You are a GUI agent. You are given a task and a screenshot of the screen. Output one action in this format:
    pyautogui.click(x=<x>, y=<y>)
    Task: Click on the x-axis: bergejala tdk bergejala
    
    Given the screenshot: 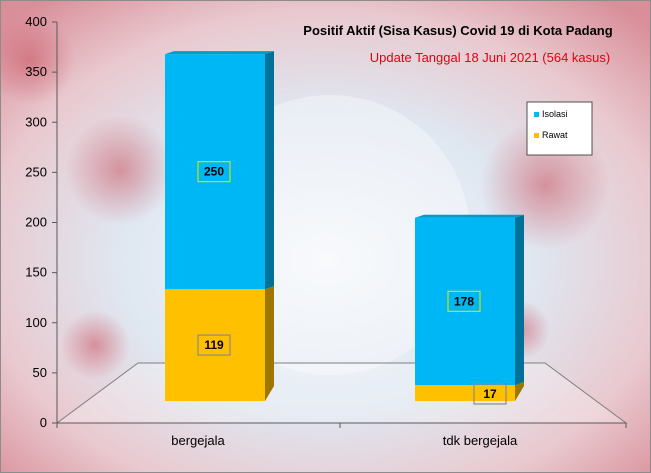 What is the action you would take?
    pyautogui.click(x=344, y=440)
    